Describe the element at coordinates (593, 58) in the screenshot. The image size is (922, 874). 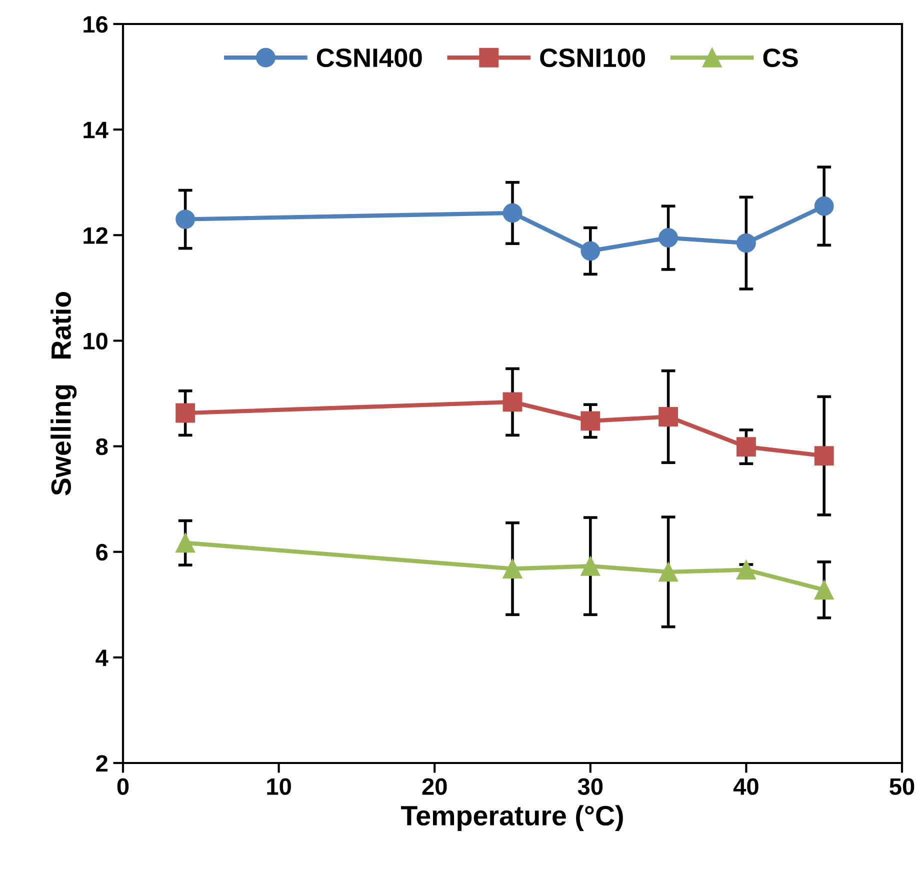
I see `legend-label: CSNI100` at that location.